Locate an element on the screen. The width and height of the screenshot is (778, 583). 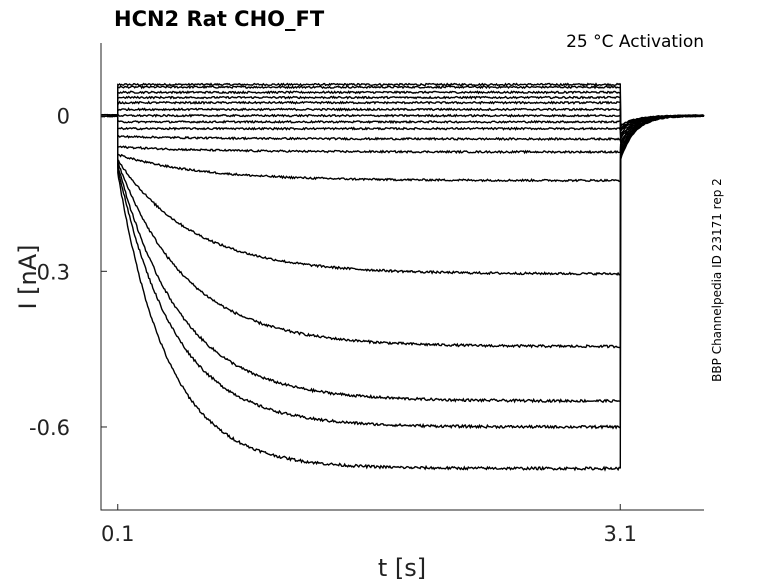
y-ticks: 0 -0.3 -0.6 is located at coordinates (68, 272).